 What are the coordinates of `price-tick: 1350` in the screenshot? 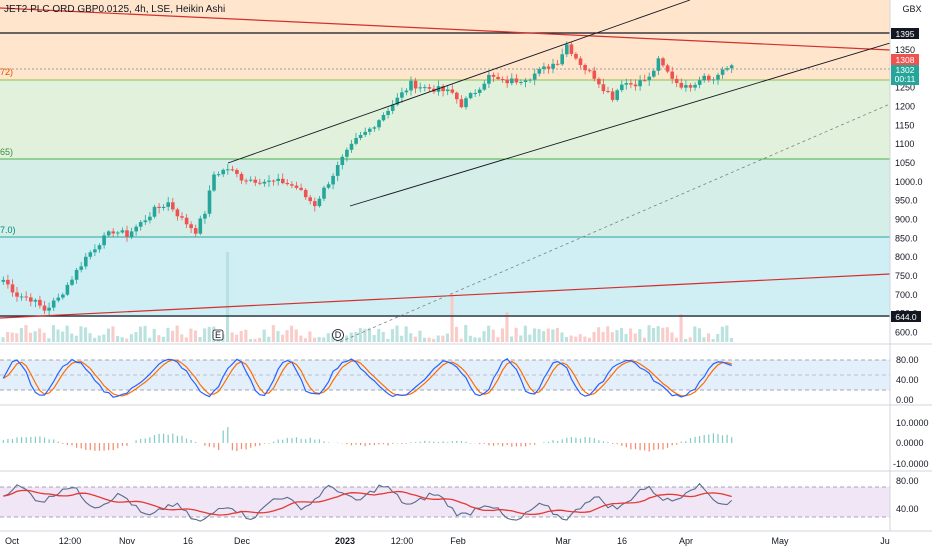 It's located at (905, 50).